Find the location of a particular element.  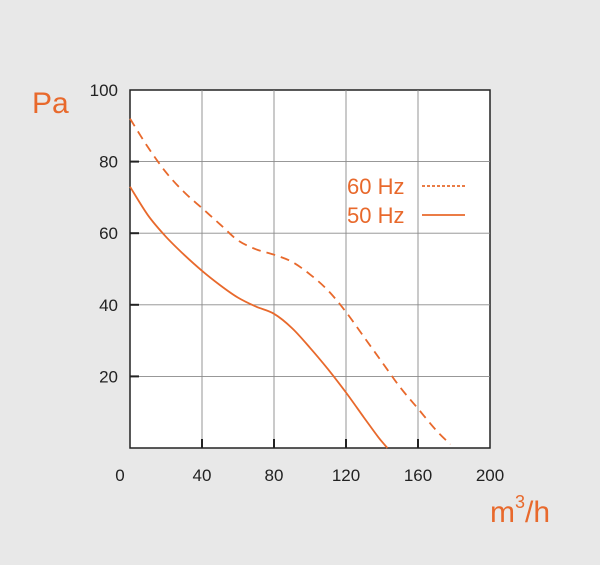

x-axis-label: m3/h is located at coordinates (520, 510).